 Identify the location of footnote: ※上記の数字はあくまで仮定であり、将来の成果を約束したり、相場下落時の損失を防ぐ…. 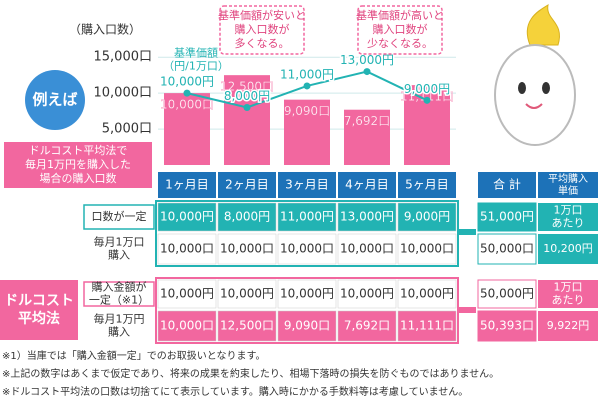
(250, 373).